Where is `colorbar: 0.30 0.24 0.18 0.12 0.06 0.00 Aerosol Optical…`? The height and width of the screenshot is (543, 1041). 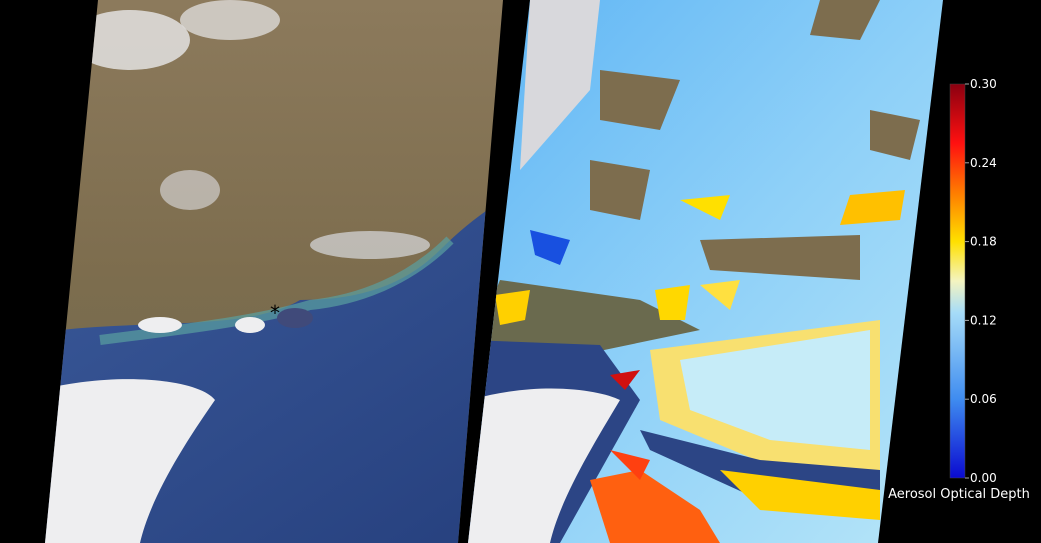
colorbar: 0.30 0.24 0.18 0.12 0.06 0.00 Aerosol Optical… is located at coordinates (959, 289).